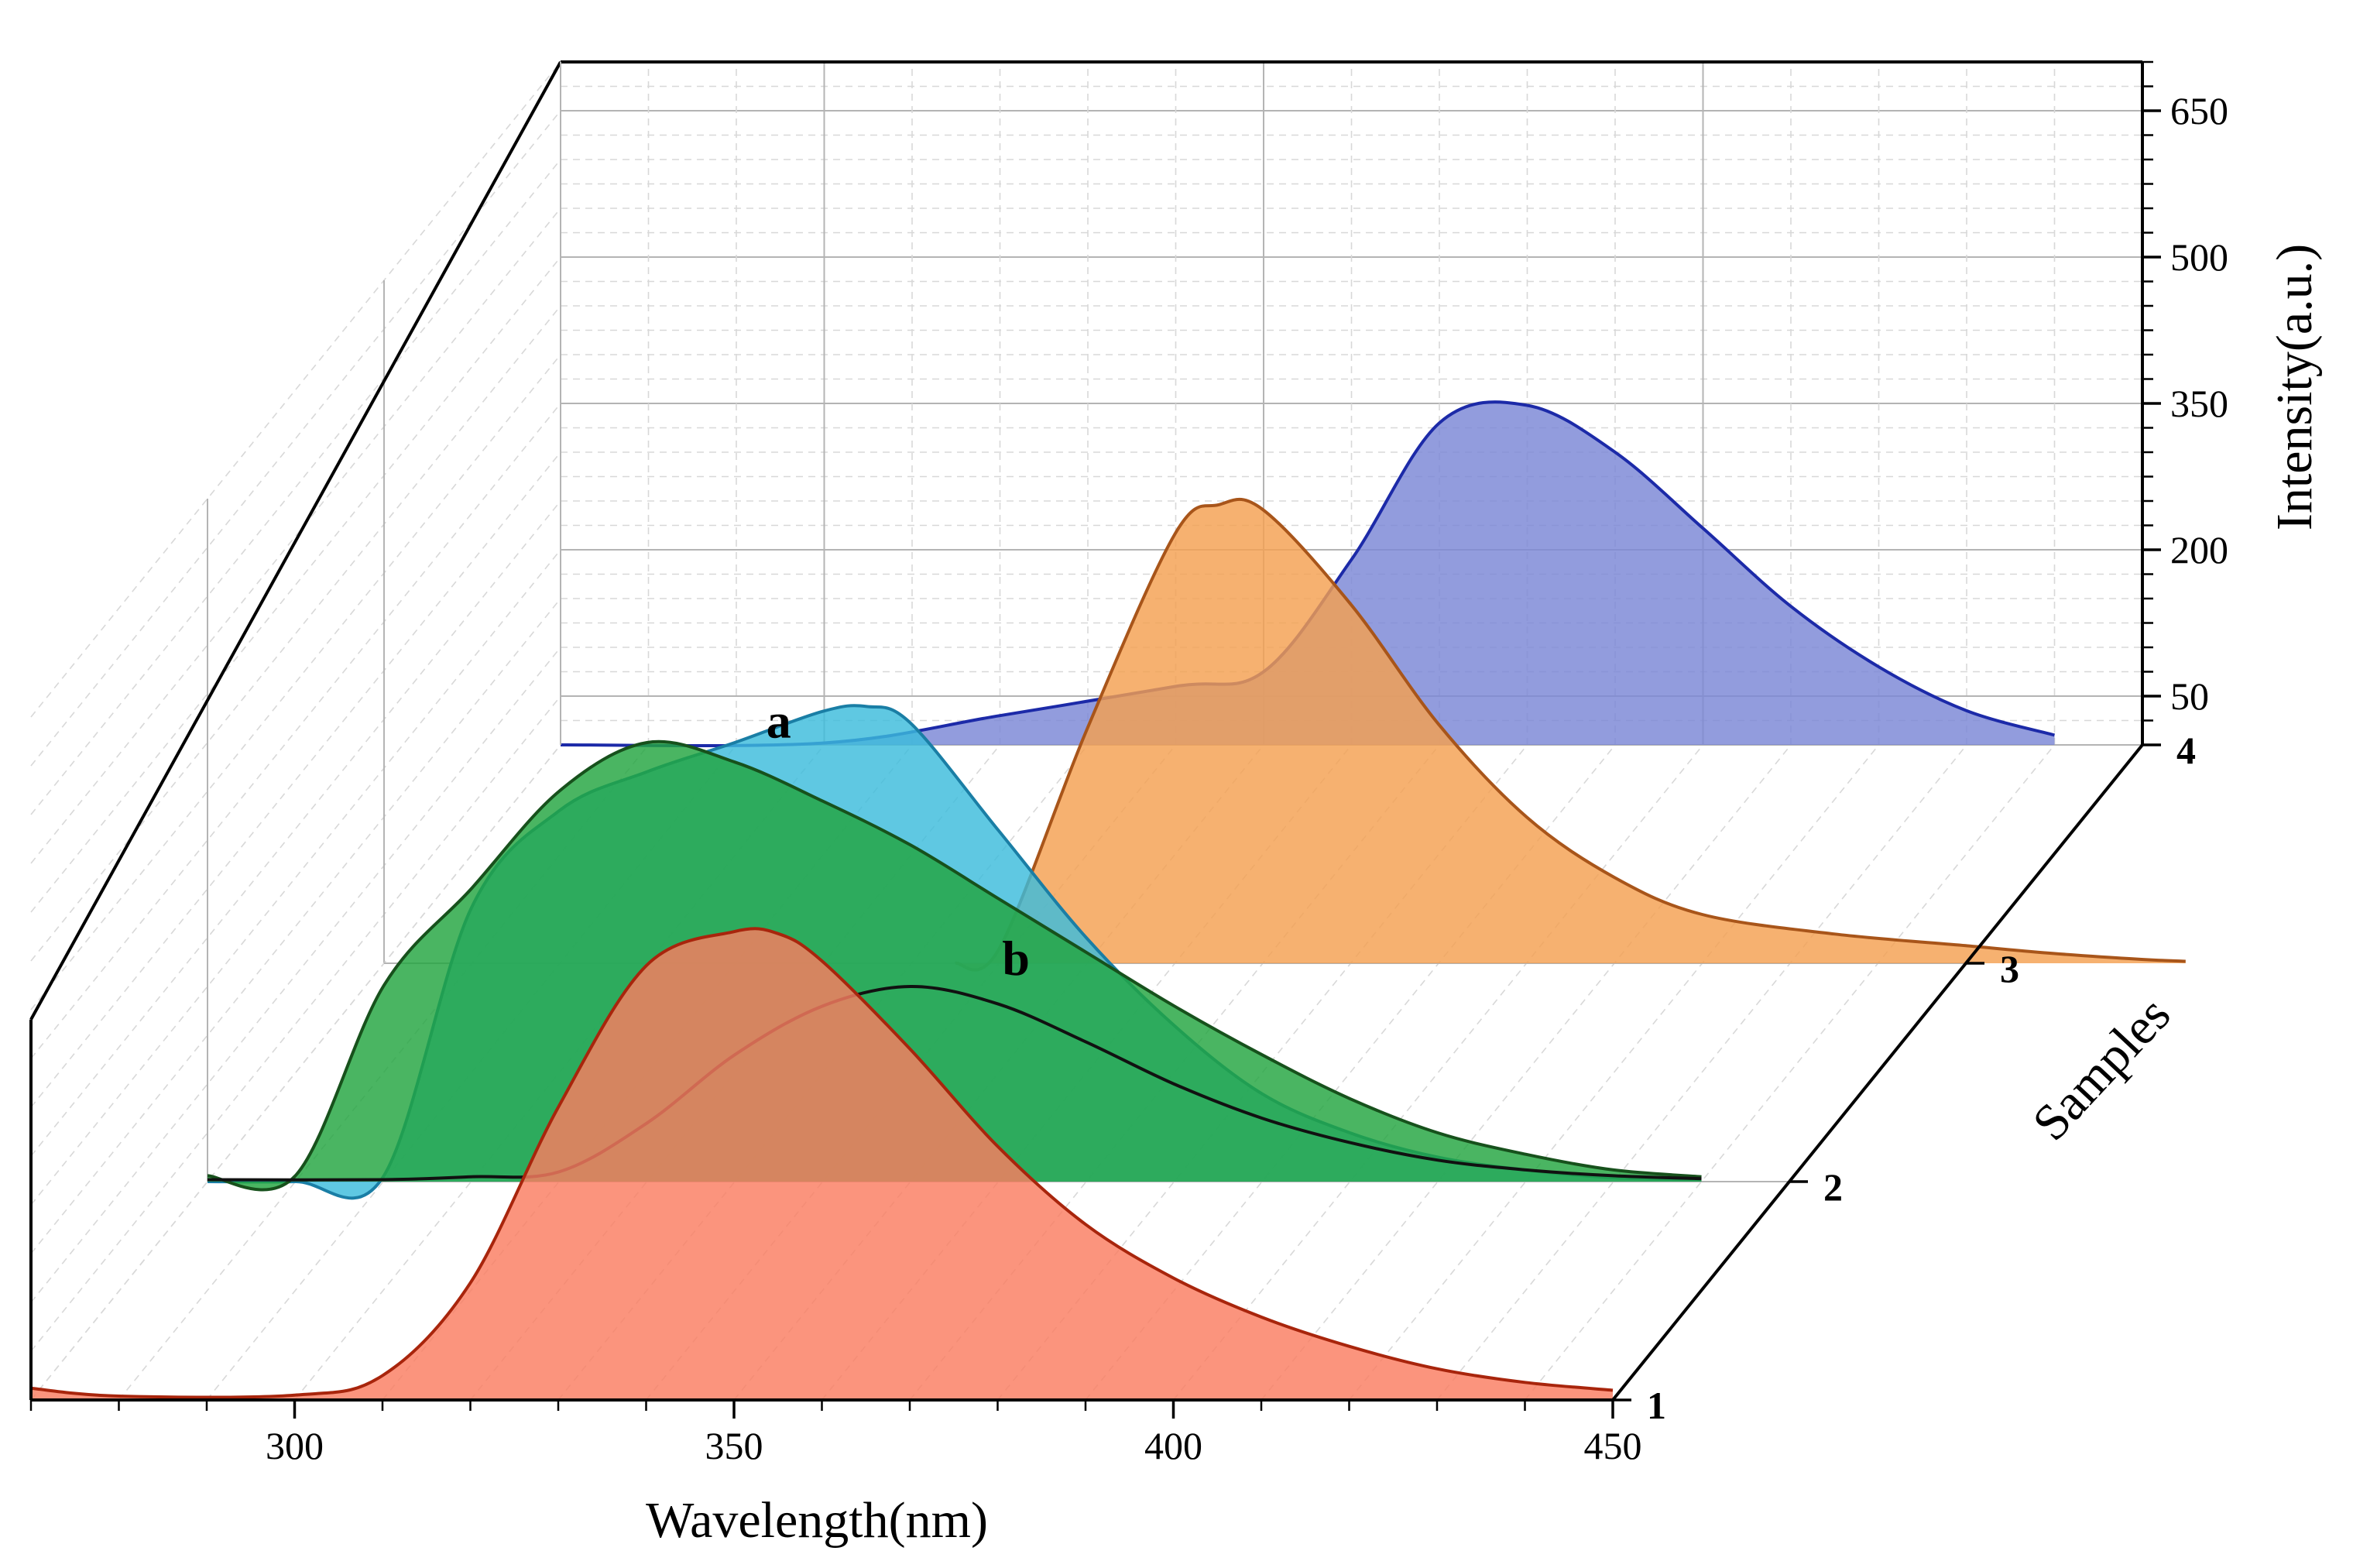 This screenshot has height=1568, width=2353. I want to click on z-axis-title: Samples, so click(2102, 1068).